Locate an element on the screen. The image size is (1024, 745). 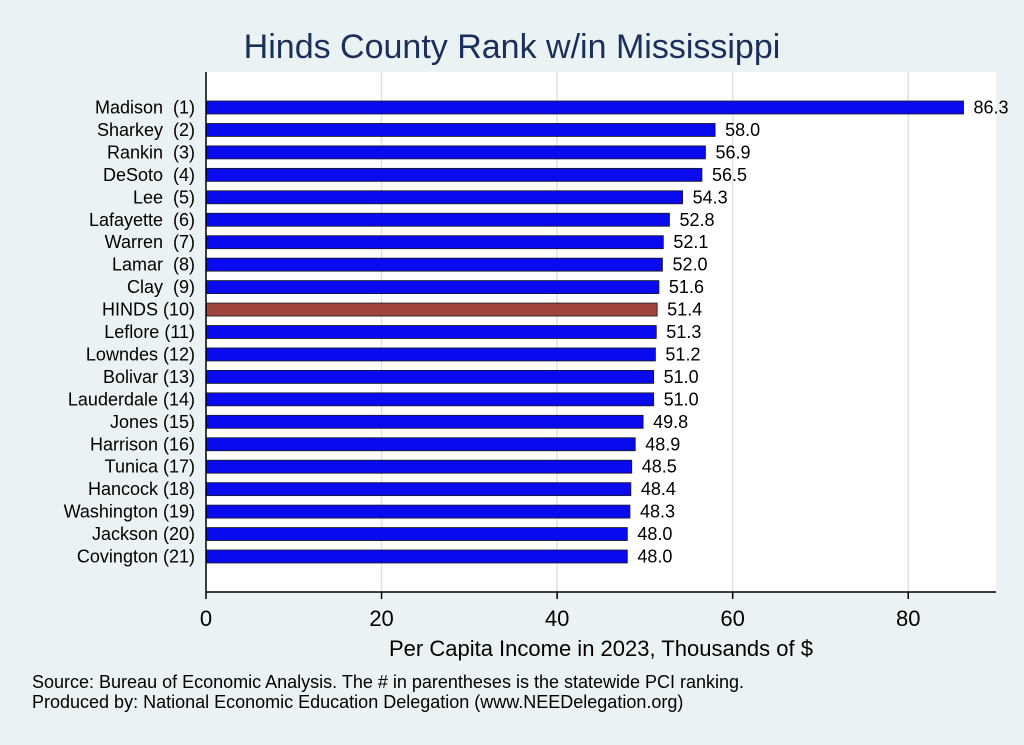
category-label: Hancock (18) is located at coordinates (141, 489).